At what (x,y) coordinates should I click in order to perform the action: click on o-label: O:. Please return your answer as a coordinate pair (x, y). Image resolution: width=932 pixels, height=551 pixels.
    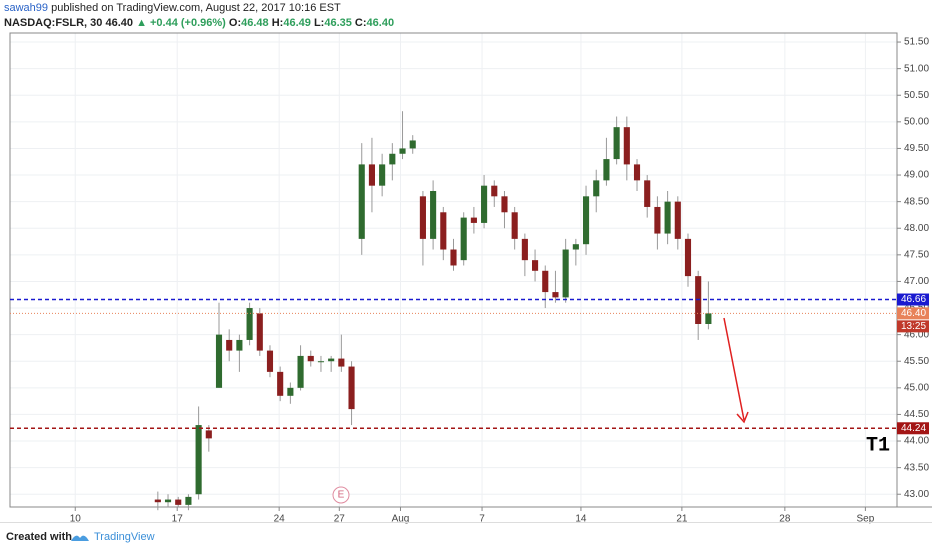
    Looking at the image, I should click on (235, 23).